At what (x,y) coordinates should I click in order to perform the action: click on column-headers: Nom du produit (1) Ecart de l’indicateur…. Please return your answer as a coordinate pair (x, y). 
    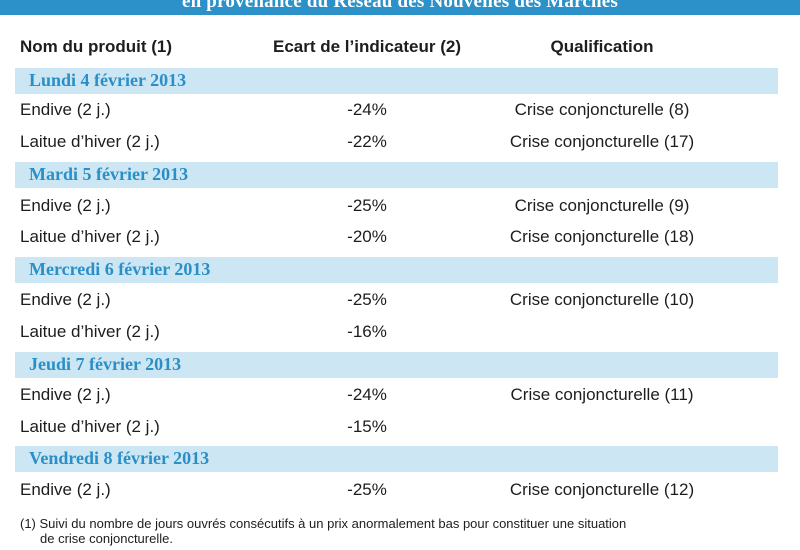
    Looking at the image, I should click on (400, 49).